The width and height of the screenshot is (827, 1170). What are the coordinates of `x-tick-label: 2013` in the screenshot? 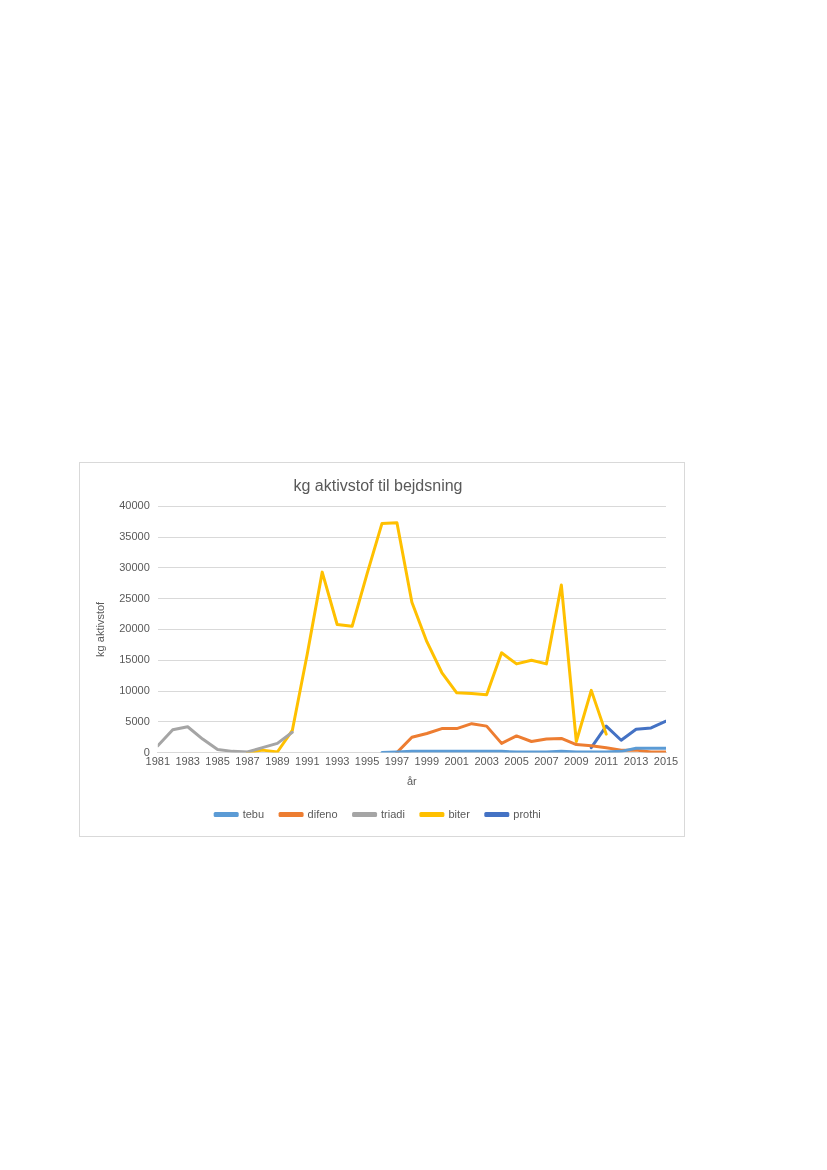 It's located at (636, 761).